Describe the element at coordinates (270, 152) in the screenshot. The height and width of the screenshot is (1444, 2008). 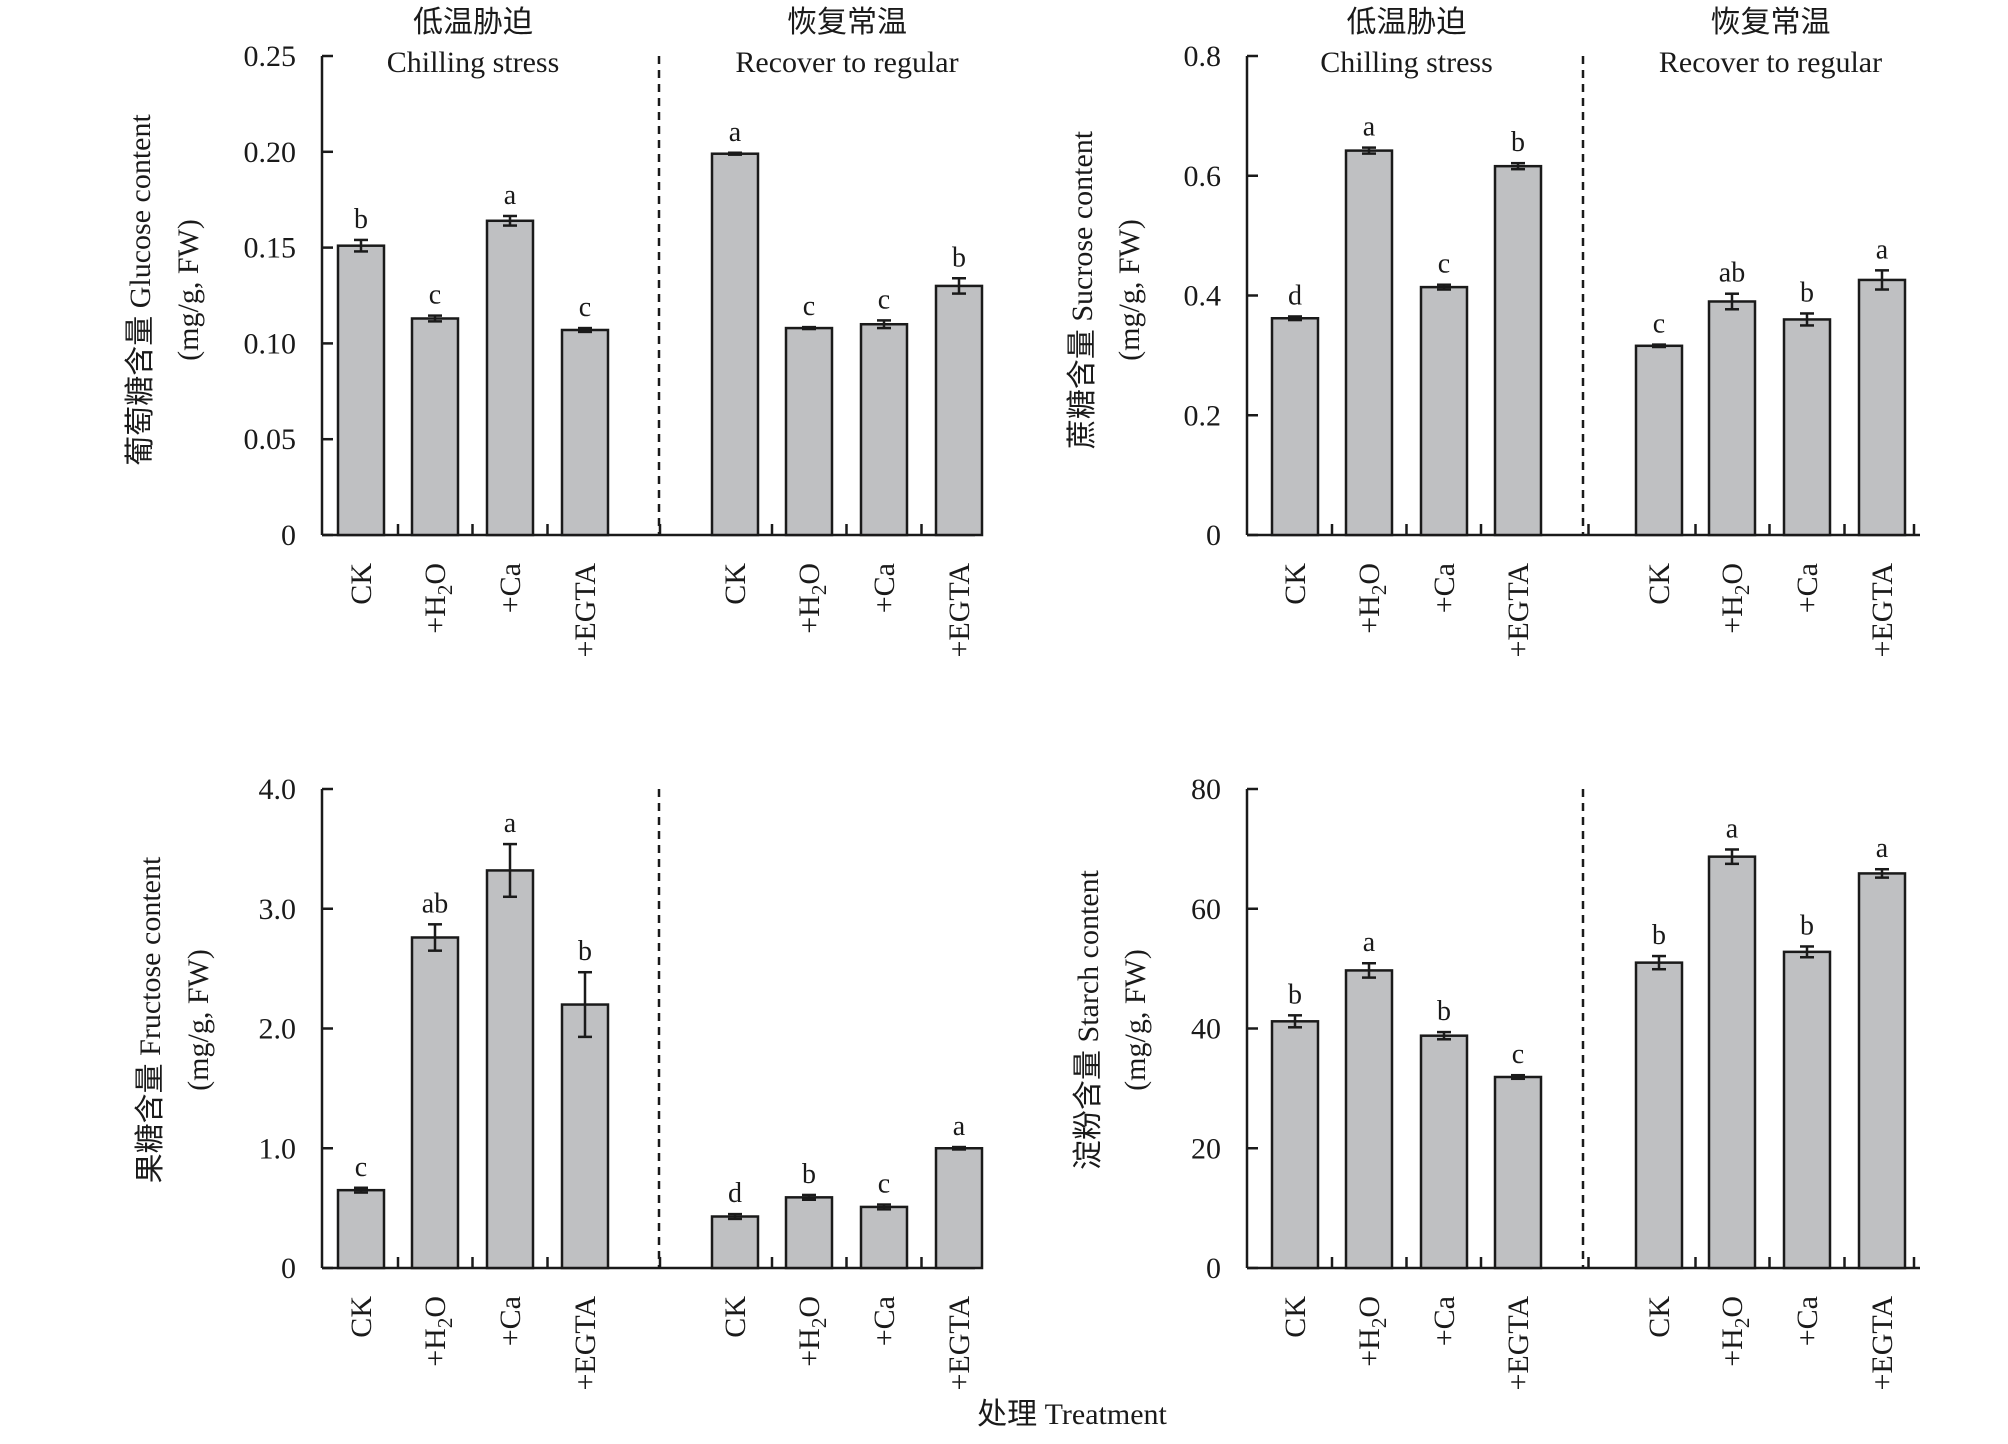
I see `y-tick-label: 0.20` at that location.